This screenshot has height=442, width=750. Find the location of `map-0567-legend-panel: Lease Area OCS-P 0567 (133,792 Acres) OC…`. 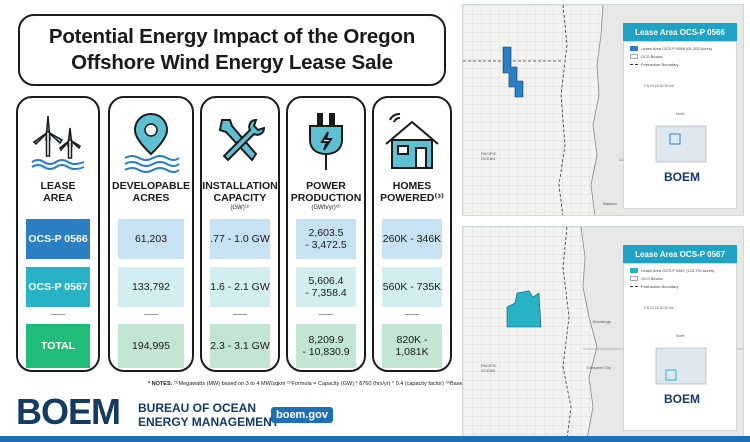

map-0567-legend-panel: Lease Area OCS-P 0567 (133,792 Acres) OC… is located at coordinates (680, 347).